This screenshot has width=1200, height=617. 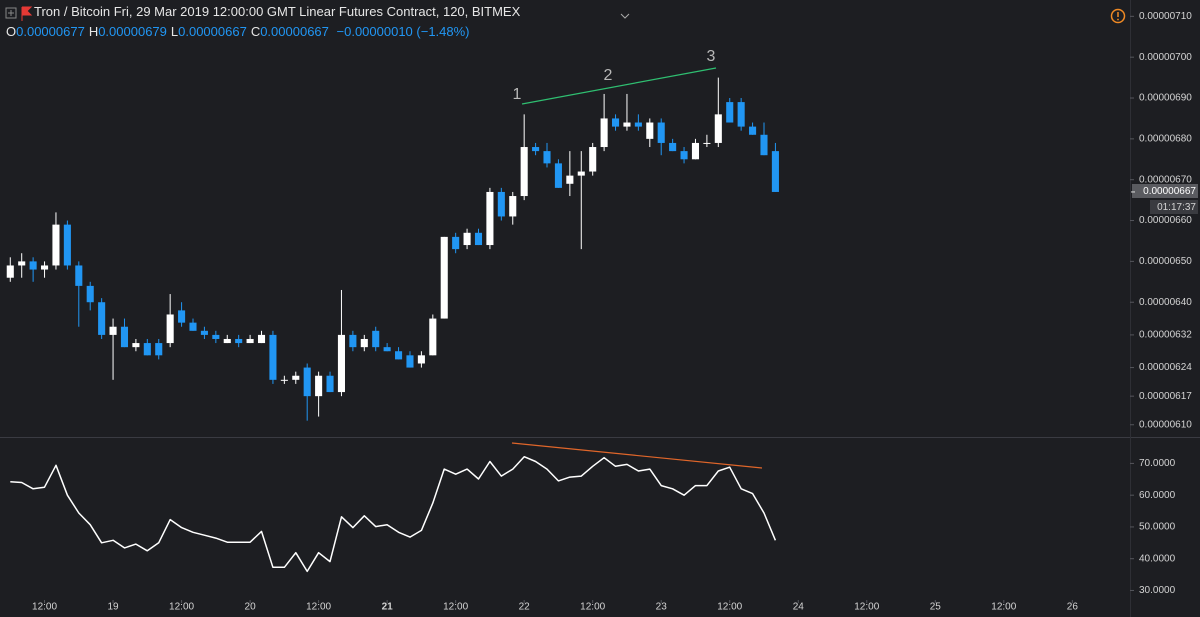 I want to click on ohlc-key: L, so click(x=174, y=31).